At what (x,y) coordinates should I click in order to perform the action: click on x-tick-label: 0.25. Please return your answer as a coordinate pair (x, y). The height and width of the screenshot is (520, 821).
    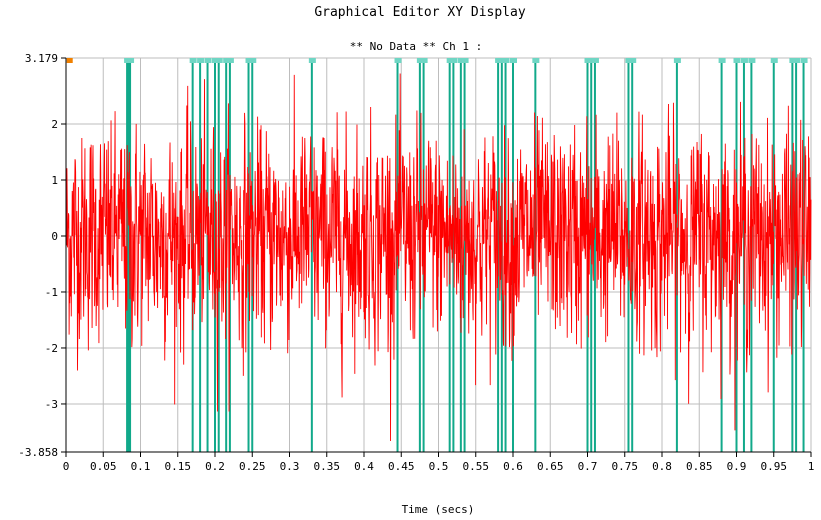
    Looking at the image, I should click on (252, 466).